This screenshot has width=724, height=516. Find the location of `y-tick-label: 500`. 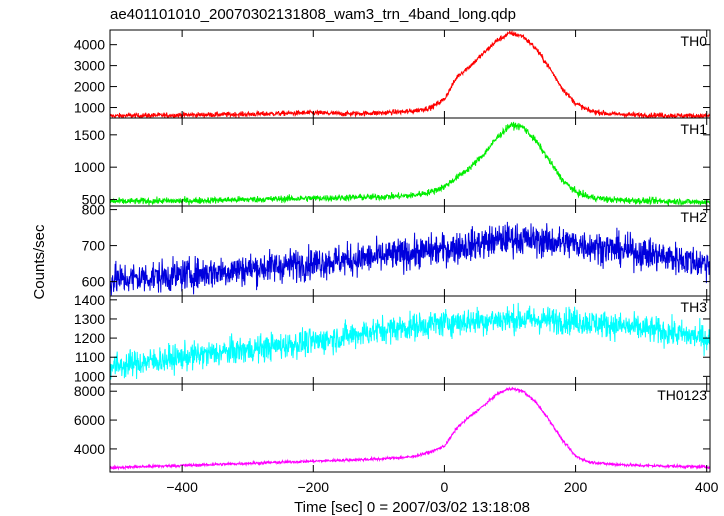

y-tick-label: 500 is located at coordinates (94, 200).